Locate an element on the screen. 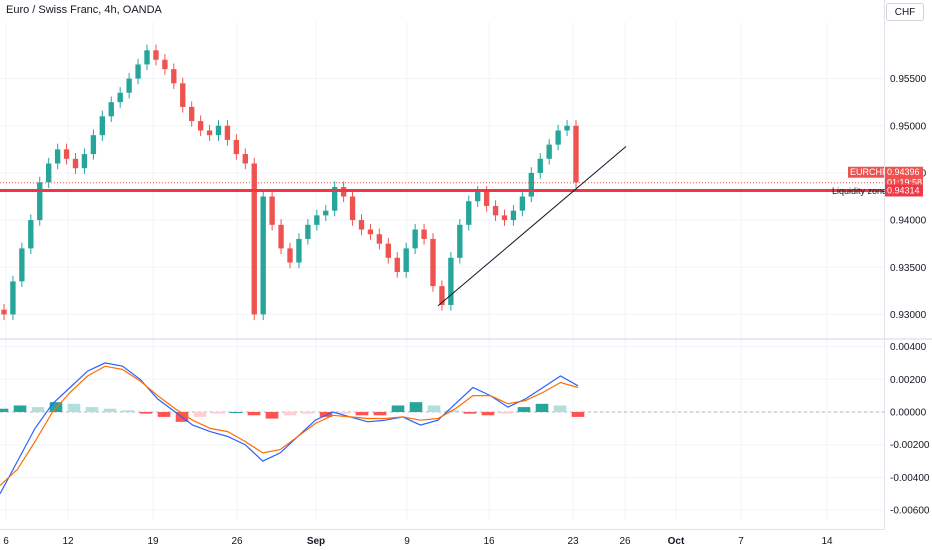 Image resolution: width=932 pixels, height=550 pixels. x-tick-label: 26 is located at coordinates (237, 541).